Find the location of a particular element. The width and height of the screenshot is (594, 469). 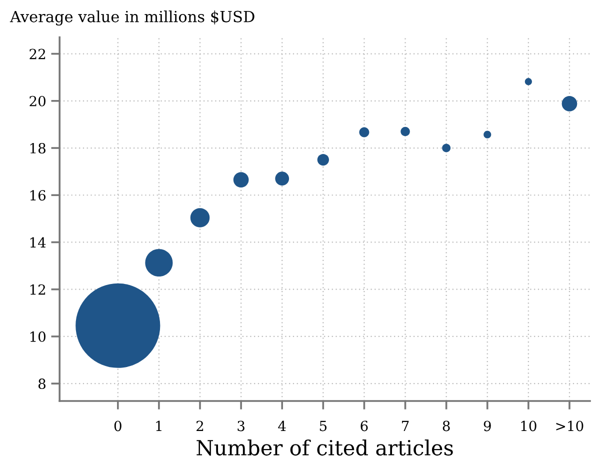

x-tick-label: >10 is located at coordinates (570, 426).